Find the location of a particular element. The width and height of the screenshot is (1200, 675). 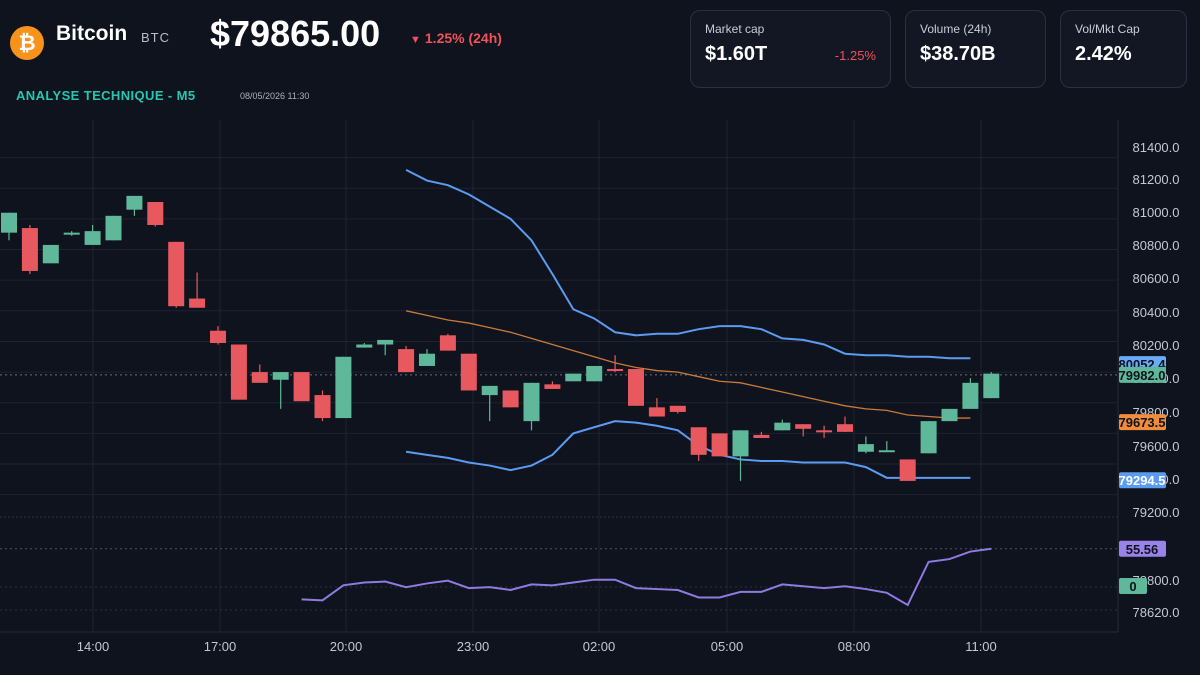

y-tick-label: 81000.0 is located at coordinates (1156, 212).